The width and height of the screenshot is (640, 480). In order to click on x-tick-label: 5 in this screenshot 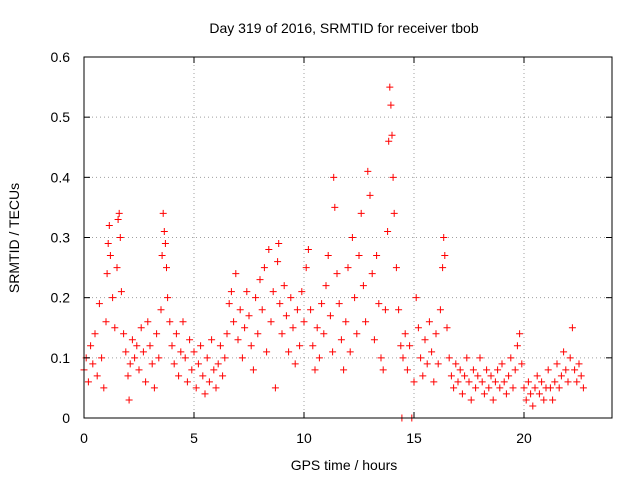, I will do `click(194, 438)`.